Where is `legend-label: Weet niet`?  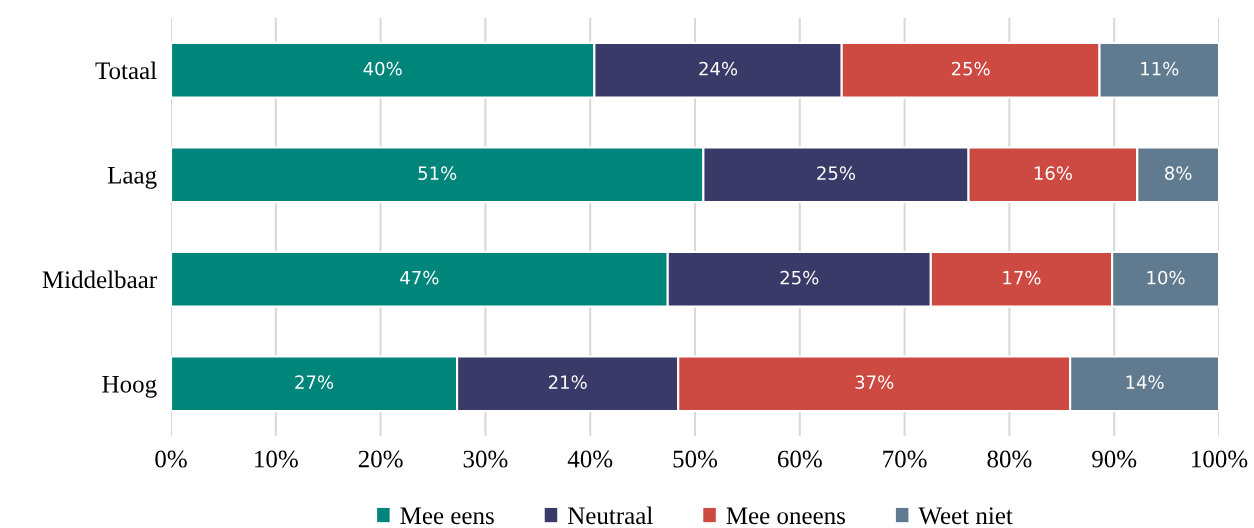 legend-label: Weet niet is located at coordinates (965, 516).